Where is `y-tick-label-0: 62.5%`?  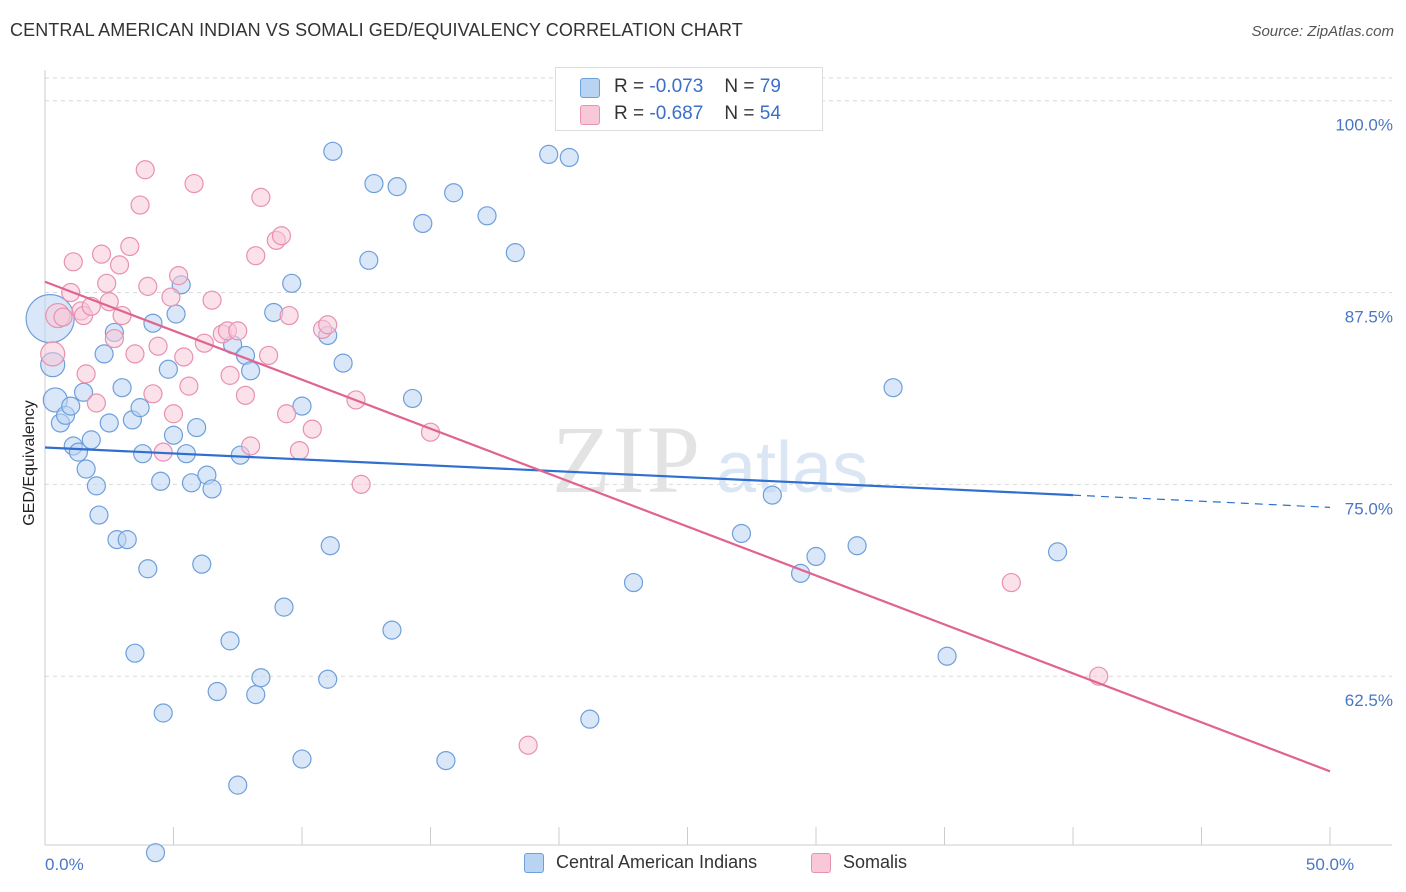 y-tick-label-0: 62.5% is located at coordinates (1369, 700).